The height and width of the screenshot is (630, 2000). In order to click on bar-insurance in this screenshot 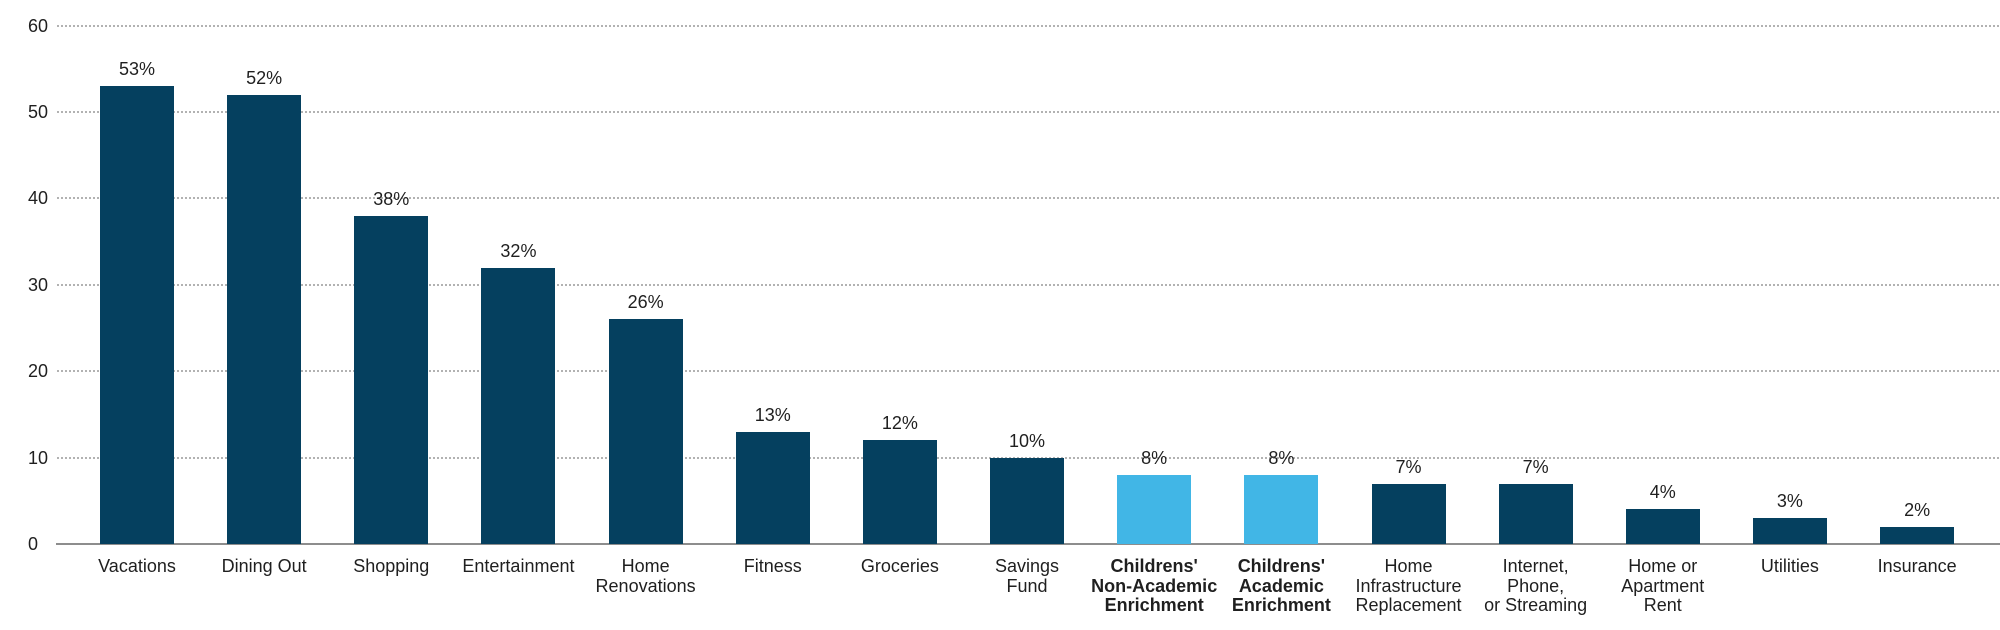, I will do `click(1917, 535)`.